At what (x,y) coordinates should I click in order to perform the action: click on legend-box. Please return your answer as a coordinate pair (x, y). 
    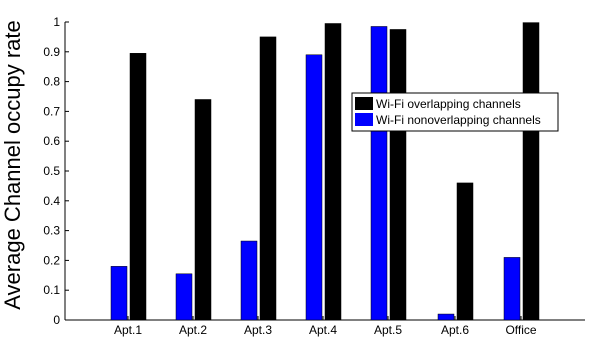
    Looking at the image, I should click on (455, 112).